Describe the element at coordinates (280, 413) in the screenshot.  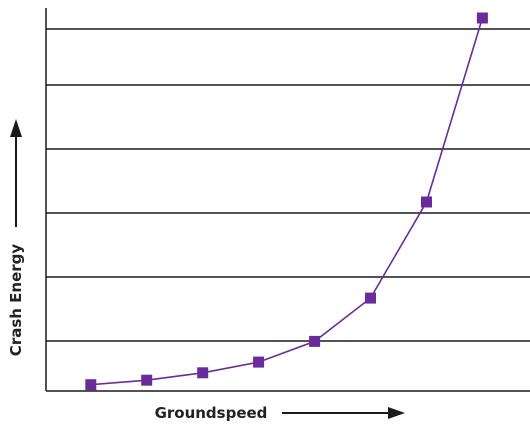
I see `x-axis-title: Groundspeed` at that location.